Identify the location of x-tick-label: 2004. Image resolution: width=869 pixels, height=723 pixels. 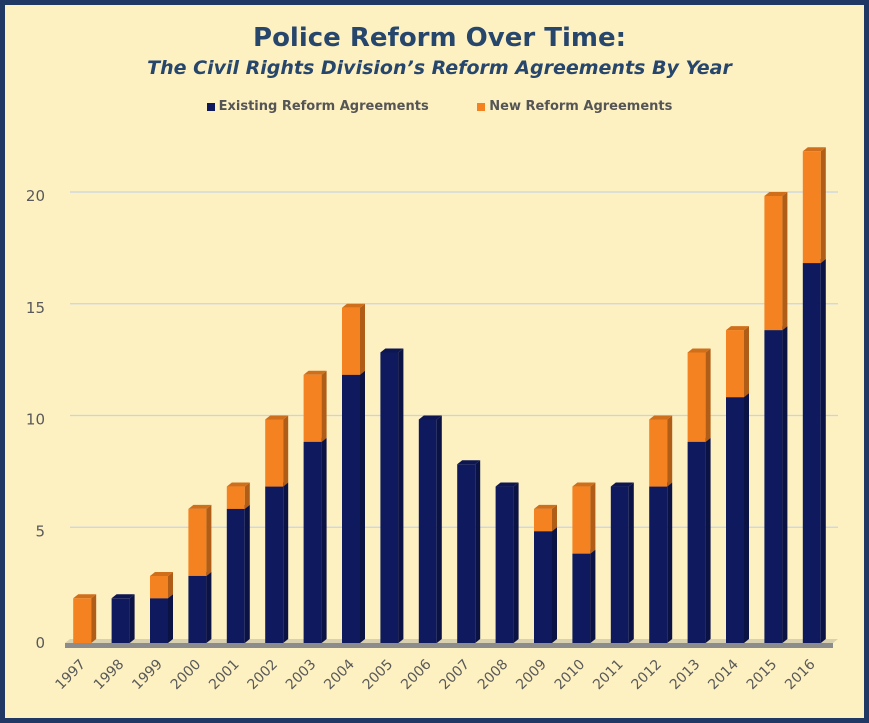
(339, 674).